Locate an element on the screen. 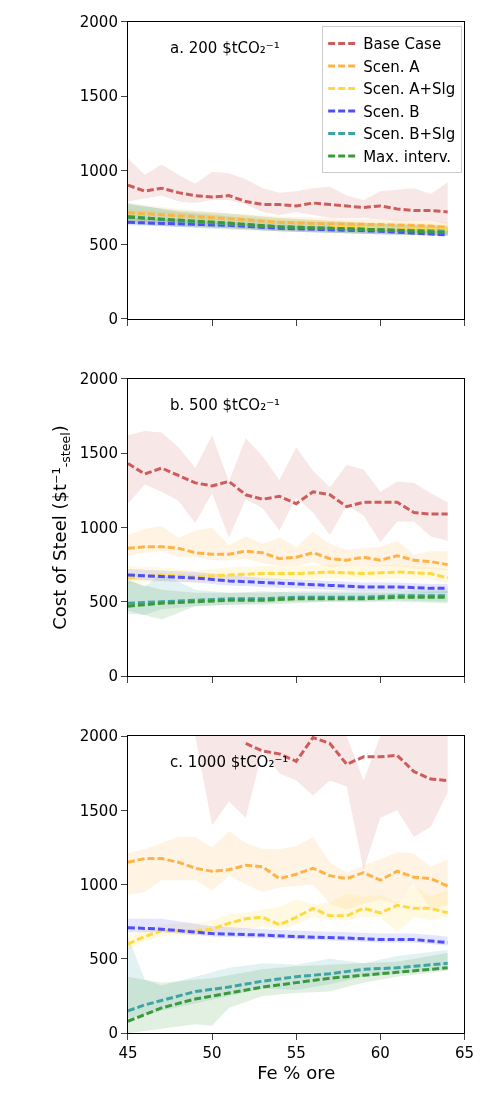 This screenshot has width=486, height=1112. x-axis-title: Fe % ore is located at coordinates (296, 1073).